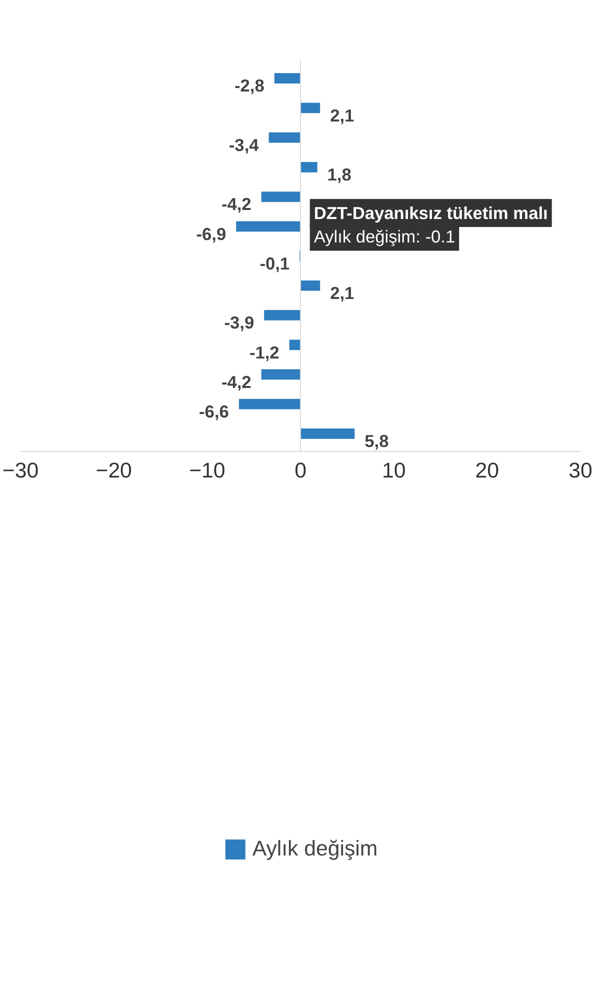 The height and width of the screenshot is (1000, 610). Describe the element at coordinates (394, 470) in the screenshot. I see `x-tick-label: 10` at that location.